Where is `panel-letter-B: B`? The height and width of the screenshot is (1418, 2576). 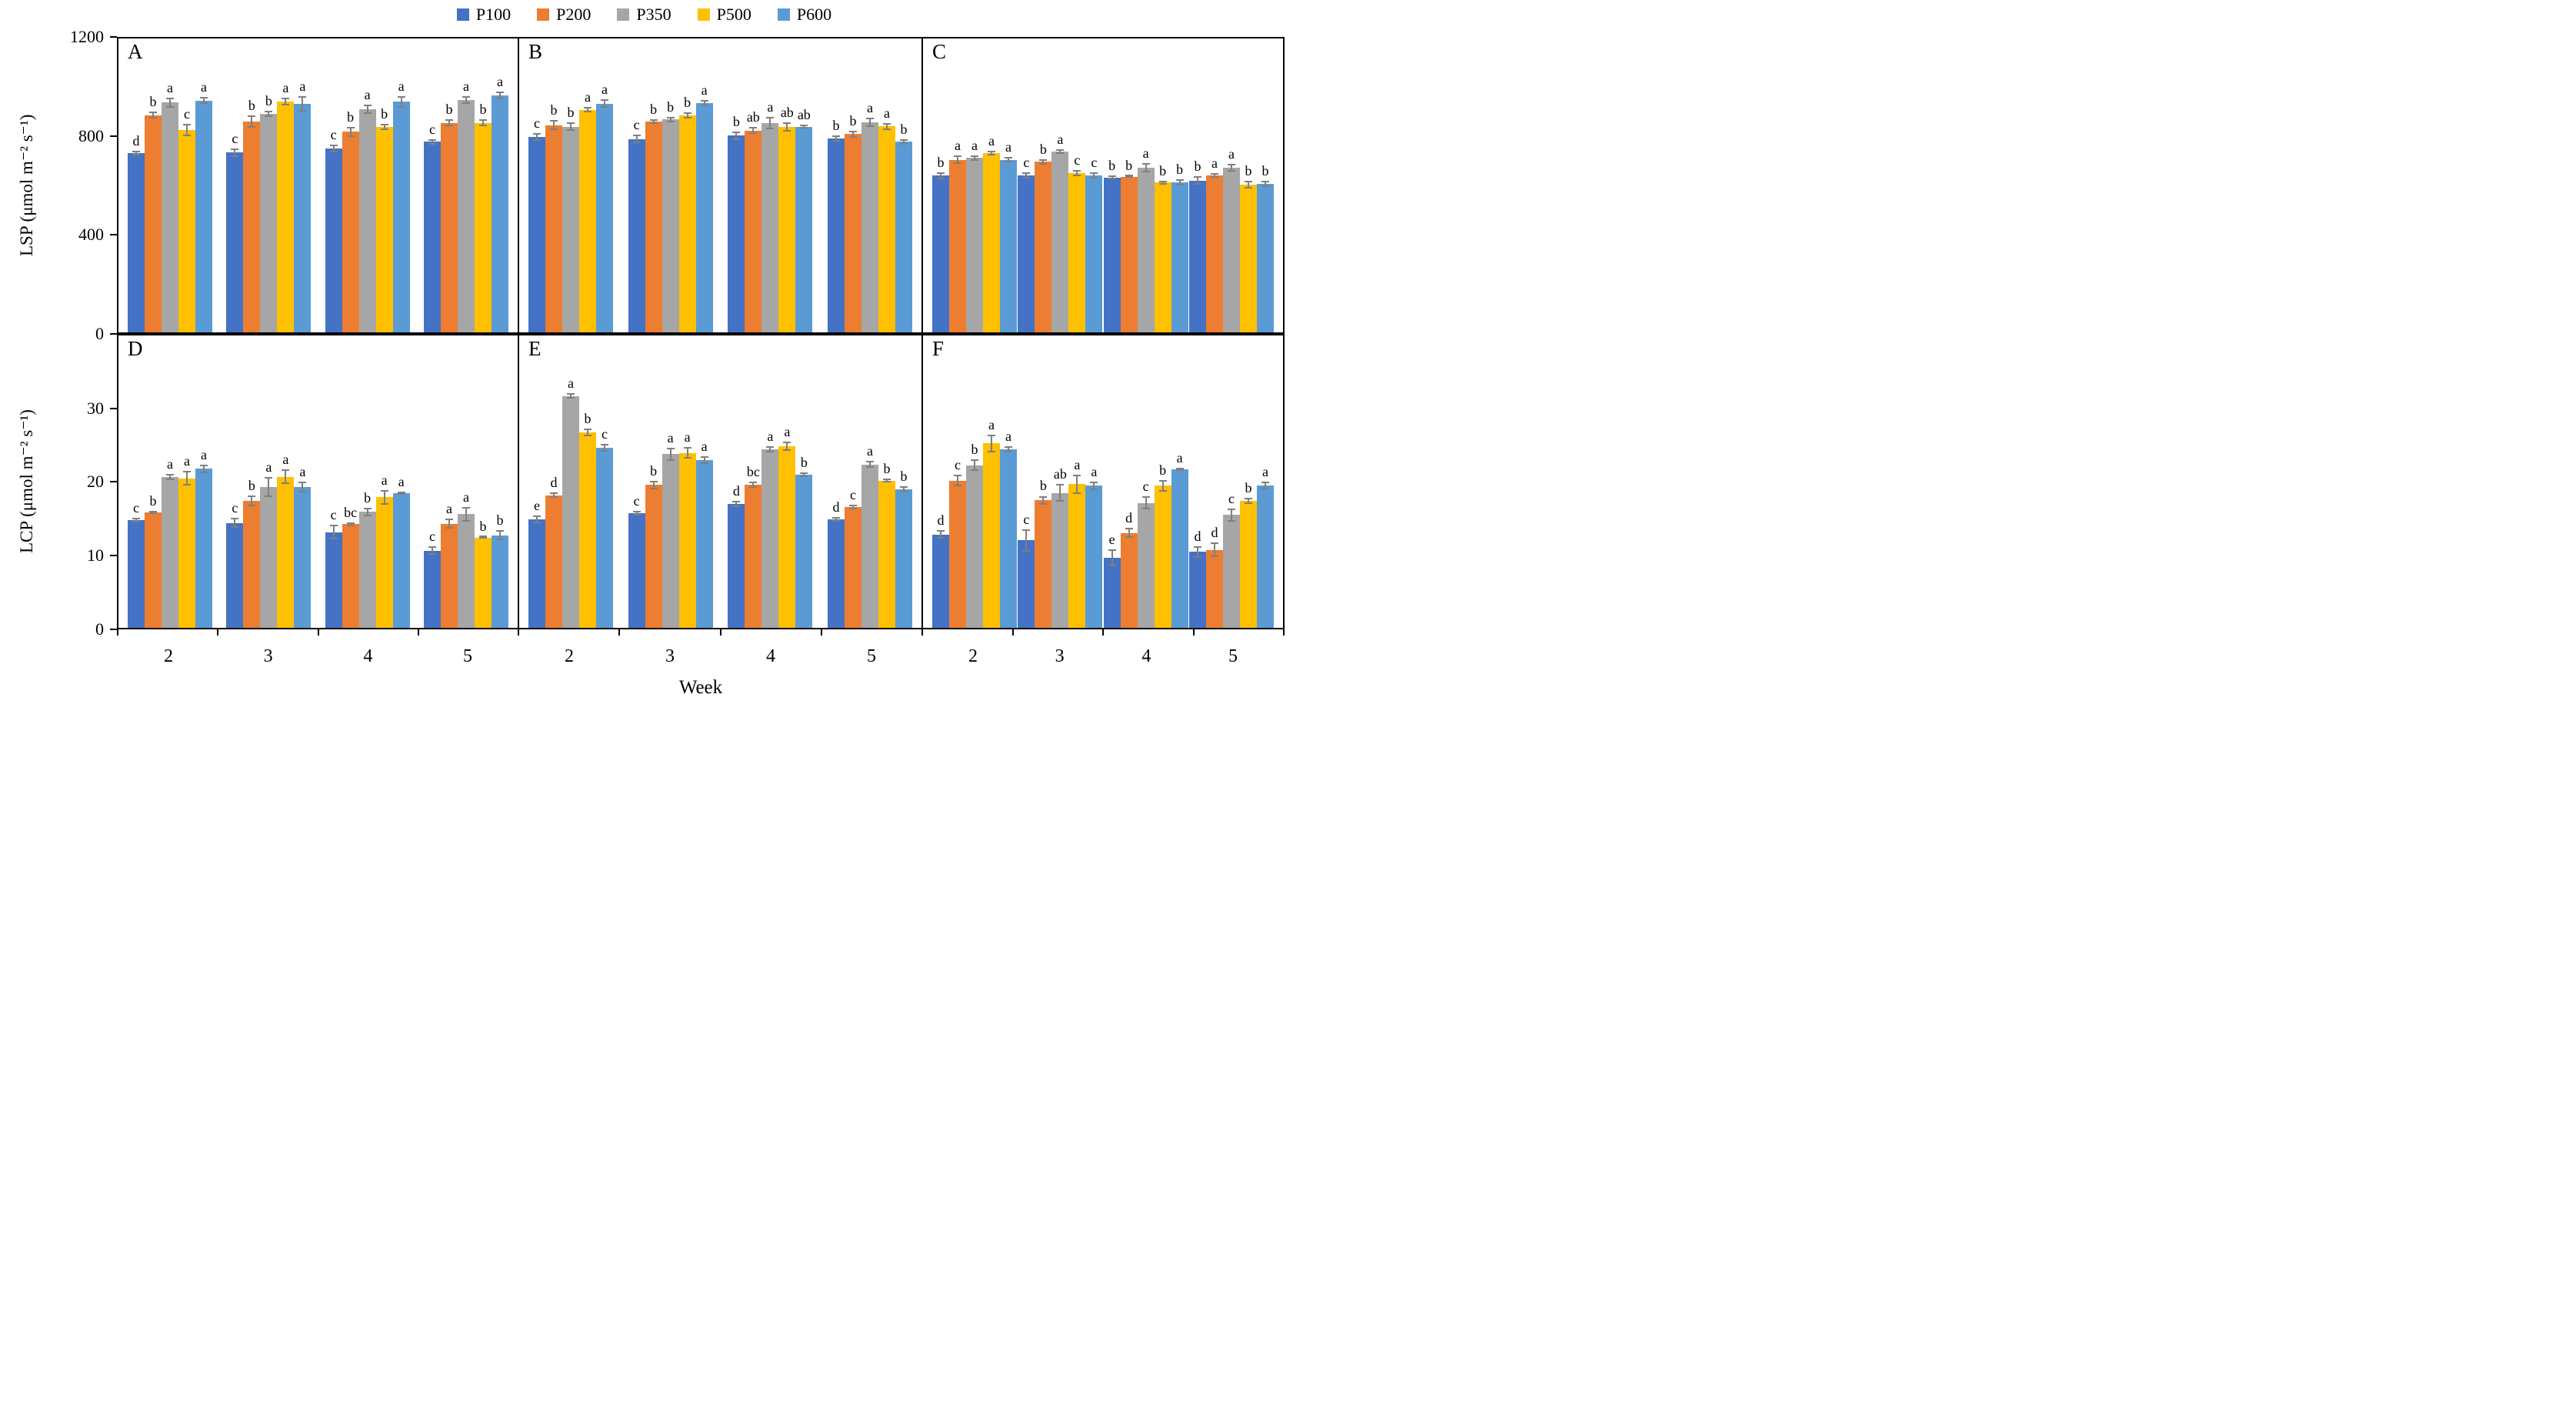 panel-letter-B: B is located at coordinates (535, 51).